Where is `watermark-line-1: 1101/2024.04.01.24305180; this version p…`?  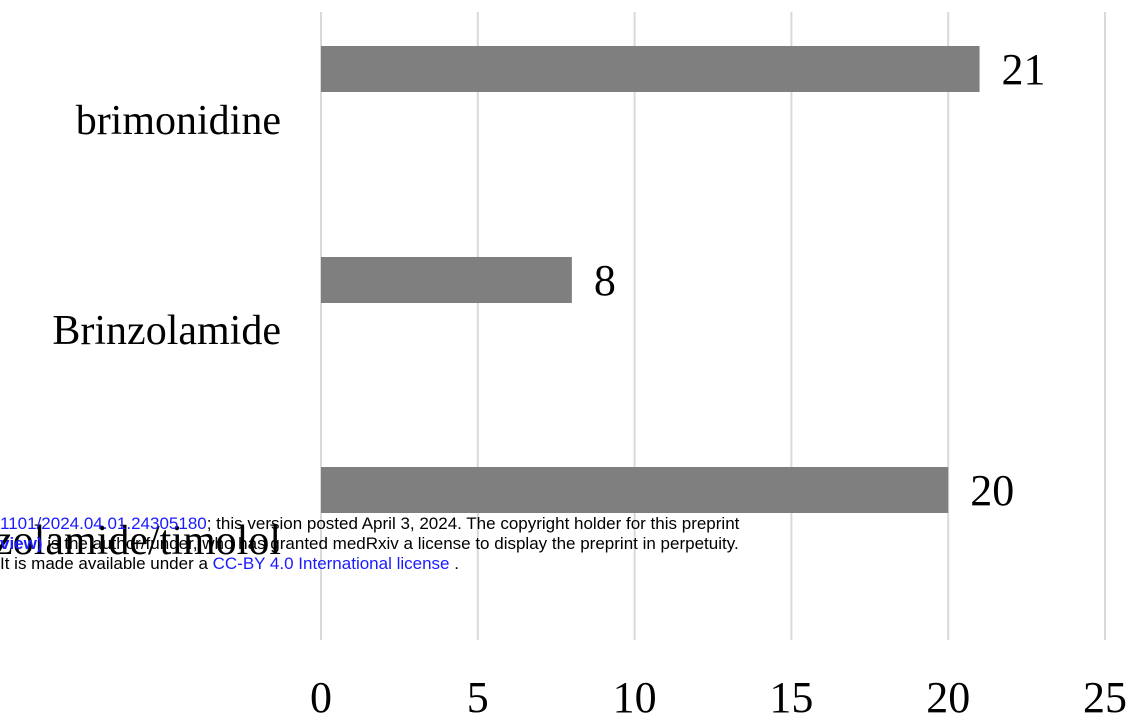 watermark-line-1: 1101/2024.04.01.24305180; this version p… is located at coordinates (568, 524).